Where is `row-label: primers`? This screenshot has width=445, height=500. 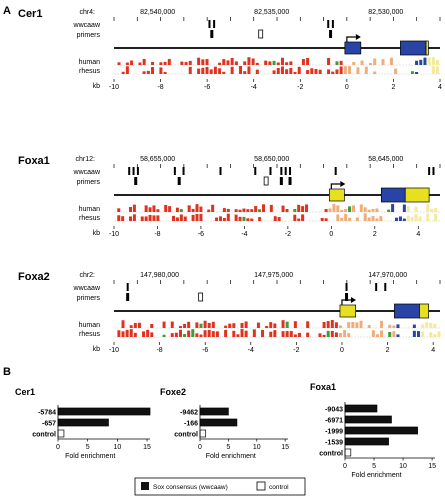 row-label: primers is located at coordinates (89, 182).